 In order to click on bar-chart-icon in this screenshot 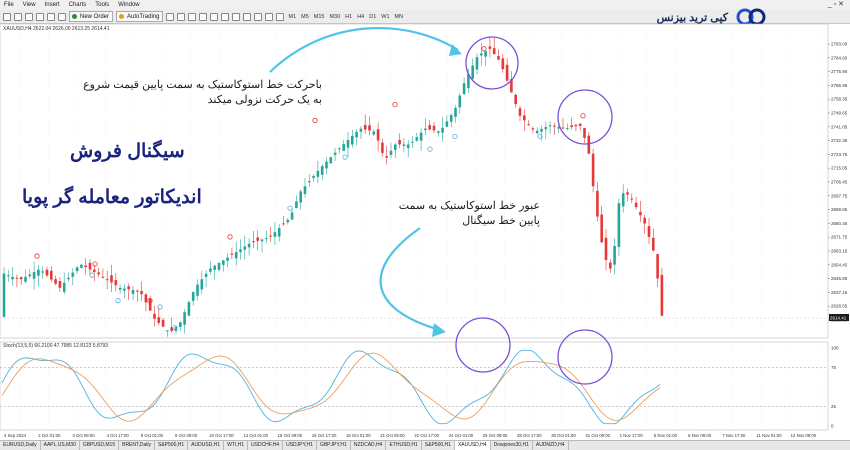, I will do `click(170, 16)`.